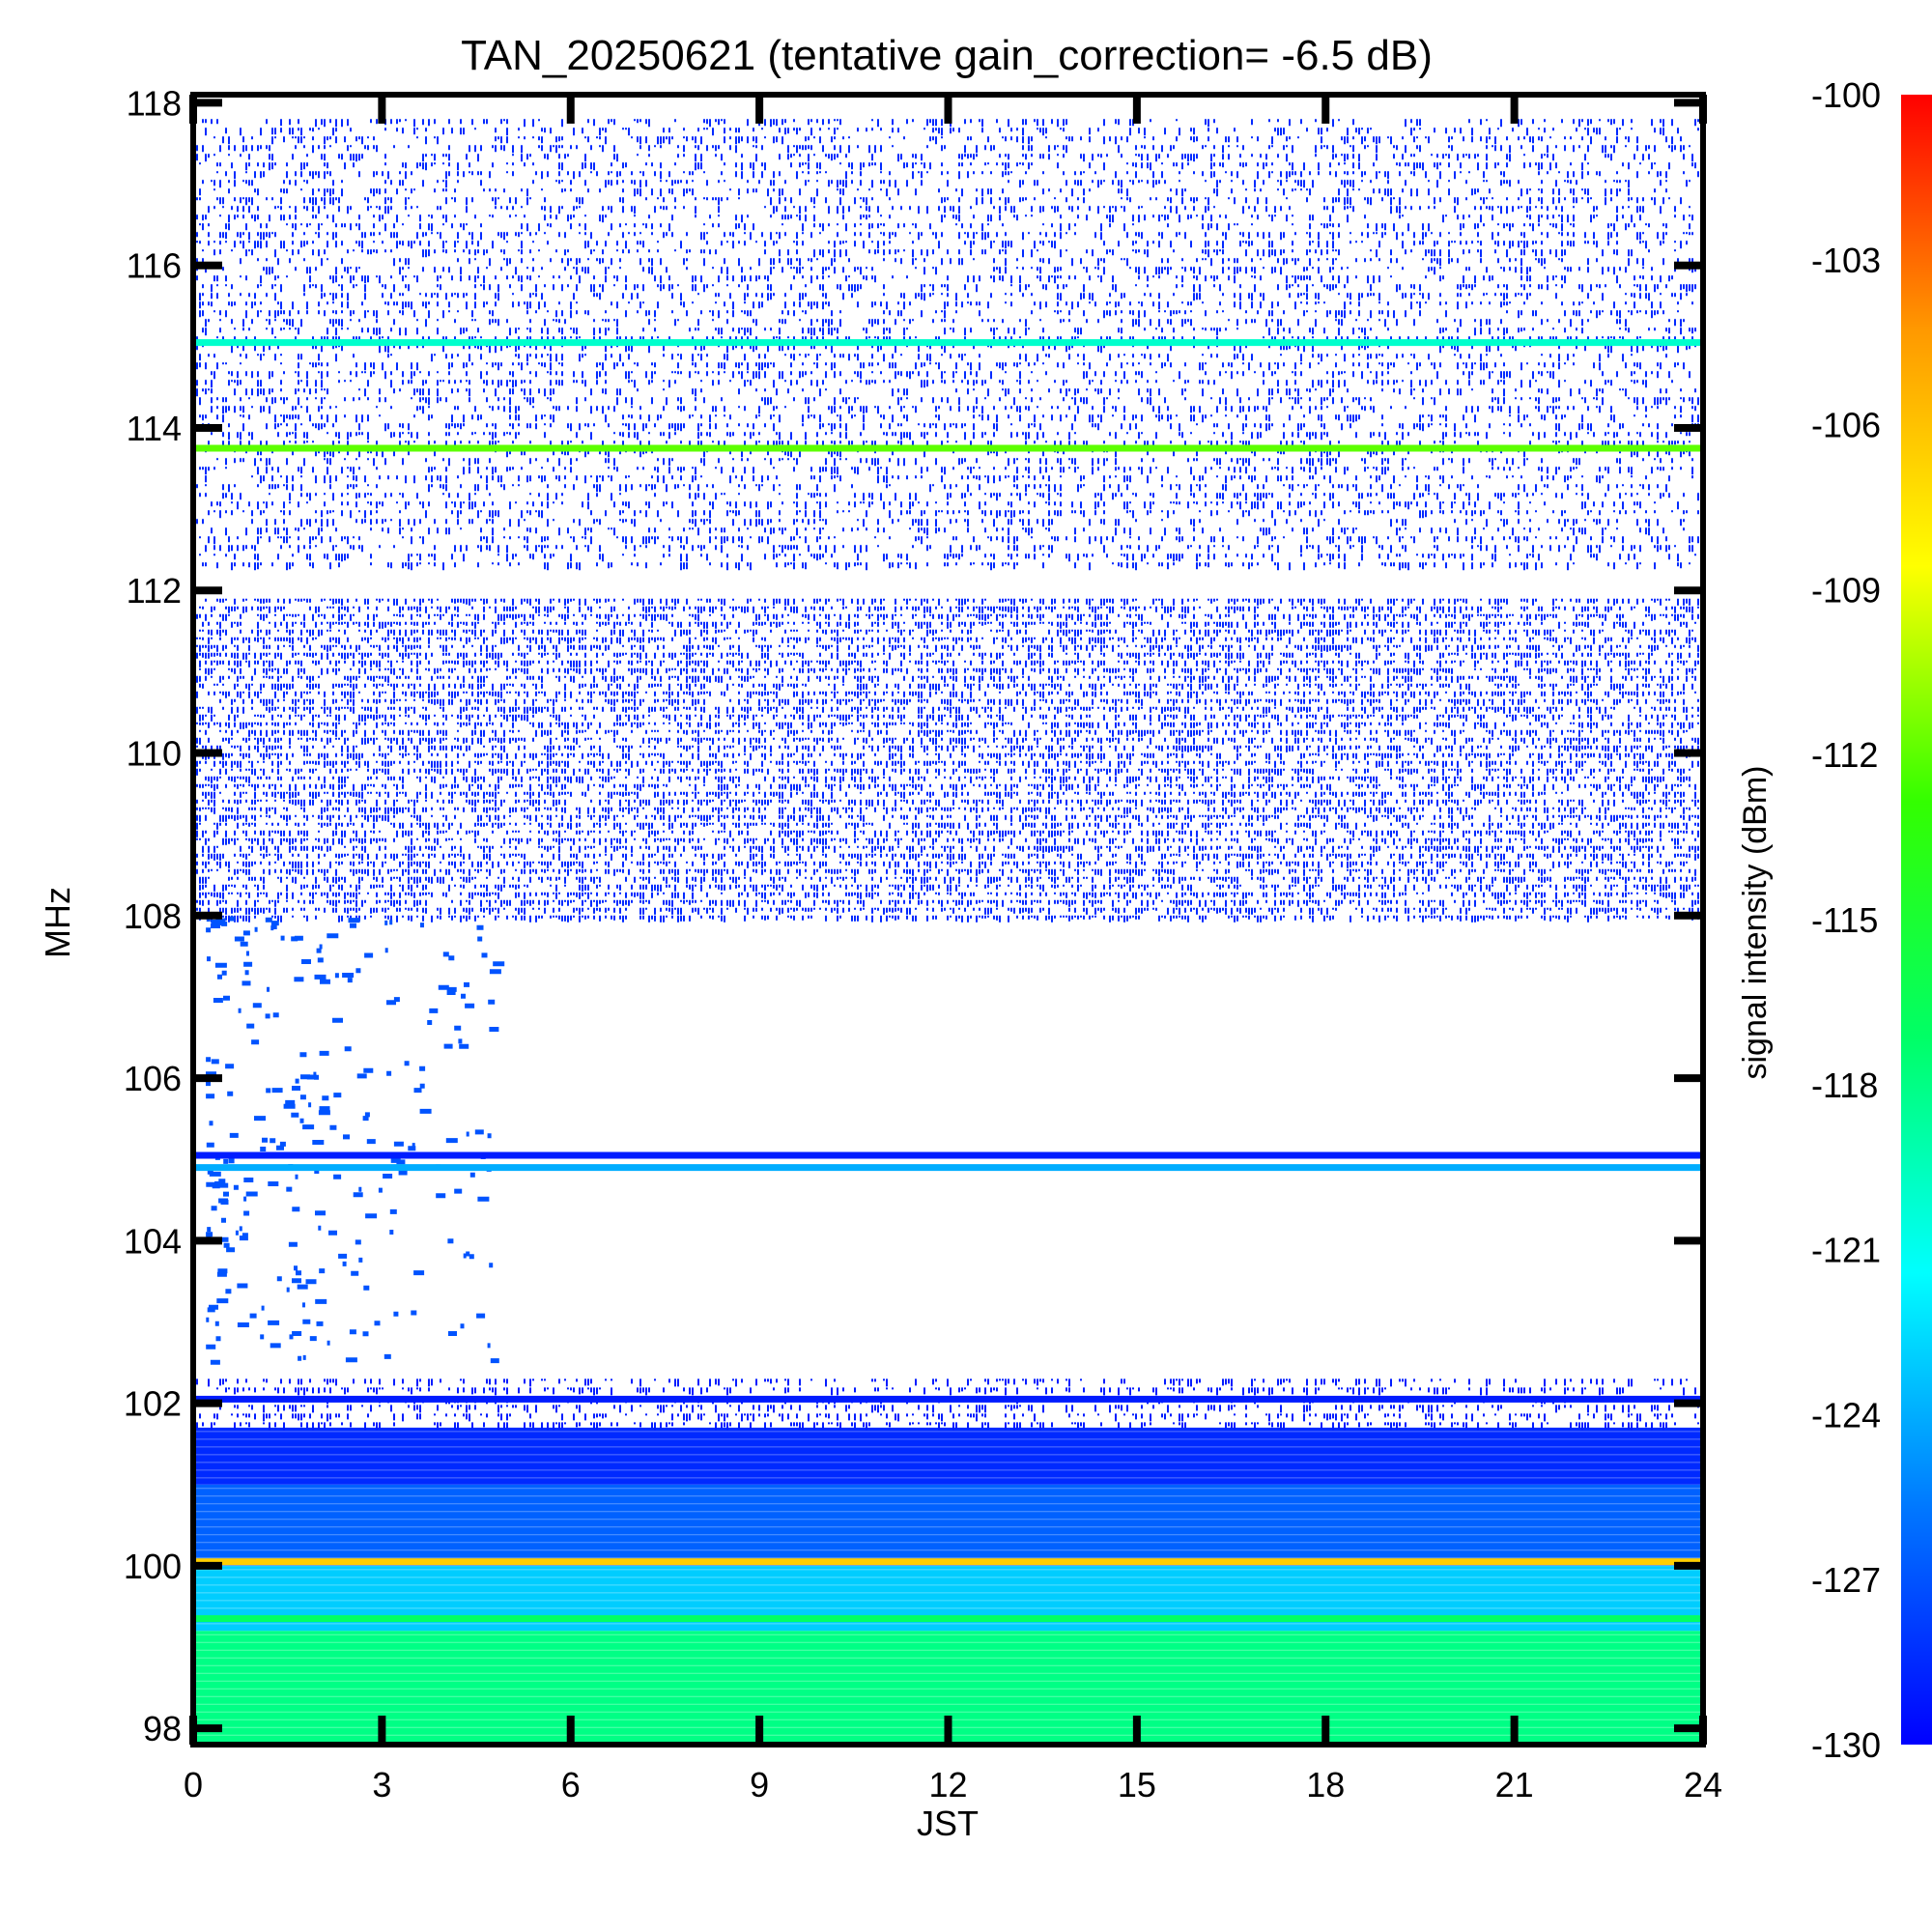  What do you see at coordinates (1703, 1784) in the screenshot?
I see `x-tick-label: 24` at bounding box center [1703, 1784].